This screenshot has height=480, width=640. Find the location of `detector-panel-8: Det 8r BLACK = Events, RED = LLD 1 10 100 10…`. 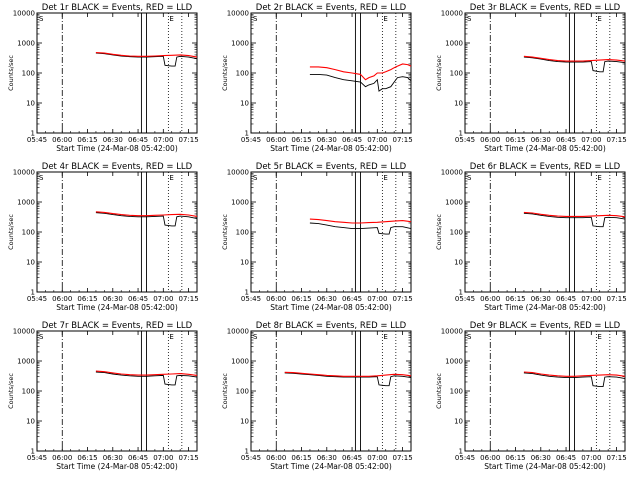

detector-panel-8: Det 8r BLACK = Events, RED = LLD 1 10 100 10… is located at coordinates (317, 396).